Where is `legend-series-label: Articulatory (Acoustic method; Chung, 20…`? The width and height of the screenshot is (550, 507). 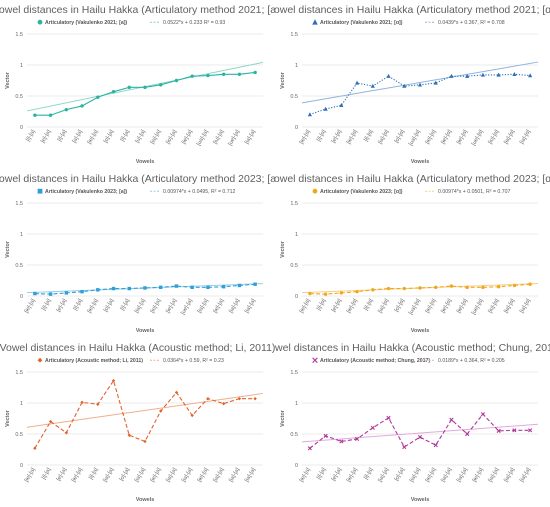
legend-series-label: Articulatory (Acoustic method; Chung, 20… is located at coordinates (375, 361).